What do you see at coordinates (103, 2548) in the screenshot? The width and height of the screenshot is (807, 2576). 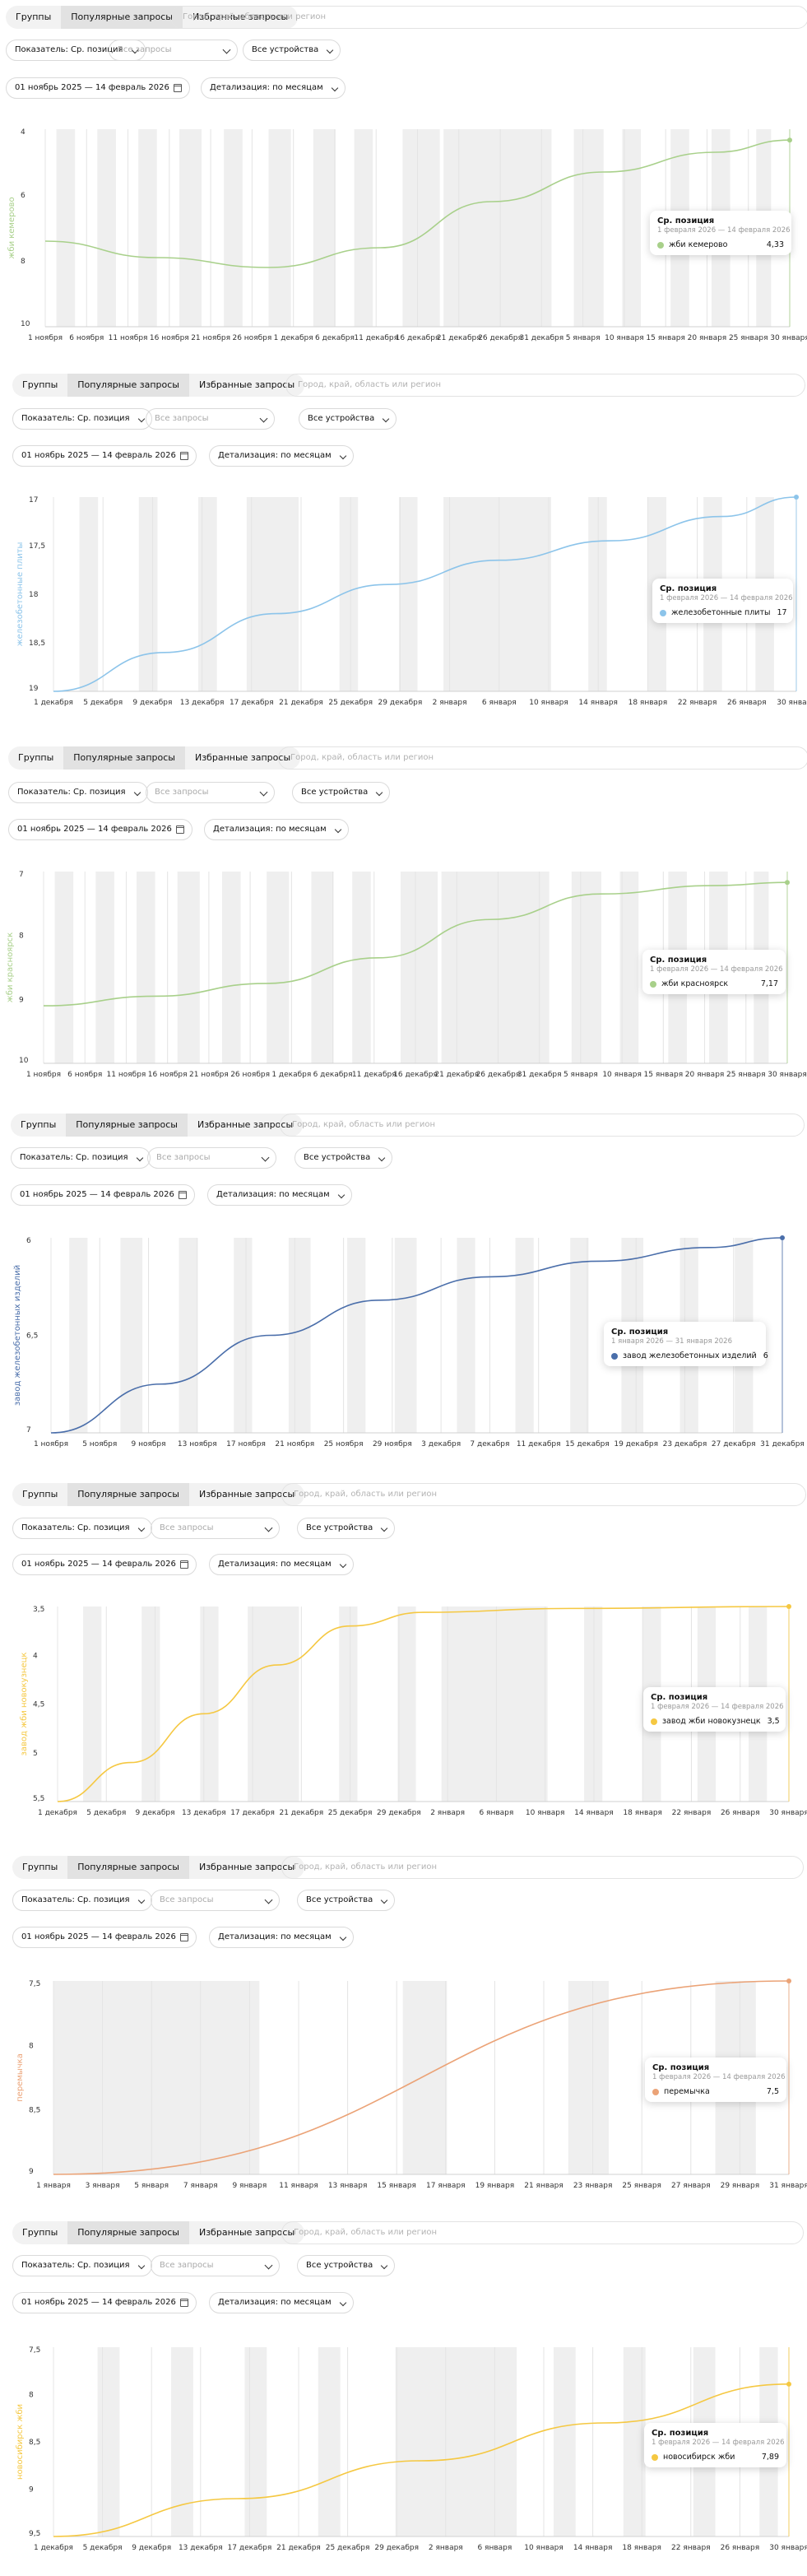 I see `x-tick-label: 5 декабря` at bounding box center [103, 2548].